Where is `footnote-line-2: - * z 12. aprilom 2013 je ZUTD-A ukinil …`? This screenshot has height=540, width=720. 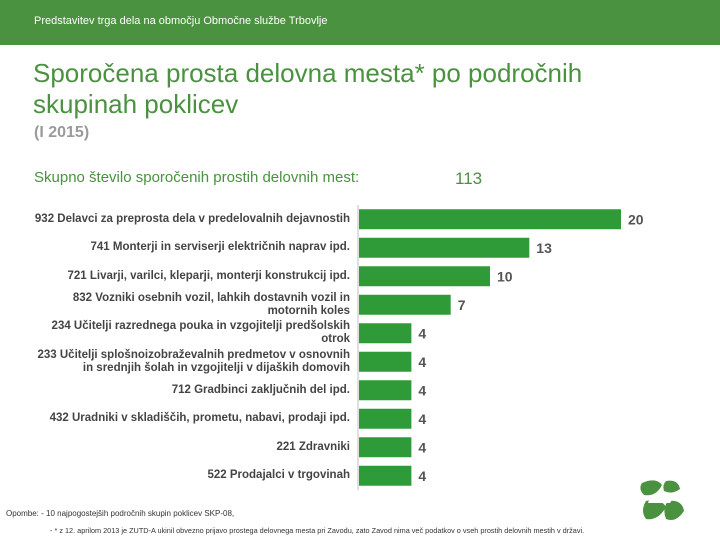
footnote-line-2: - * z 12. aprilom 2013 je ZUTD-A ukinil … is located at coordinates (317, 530).